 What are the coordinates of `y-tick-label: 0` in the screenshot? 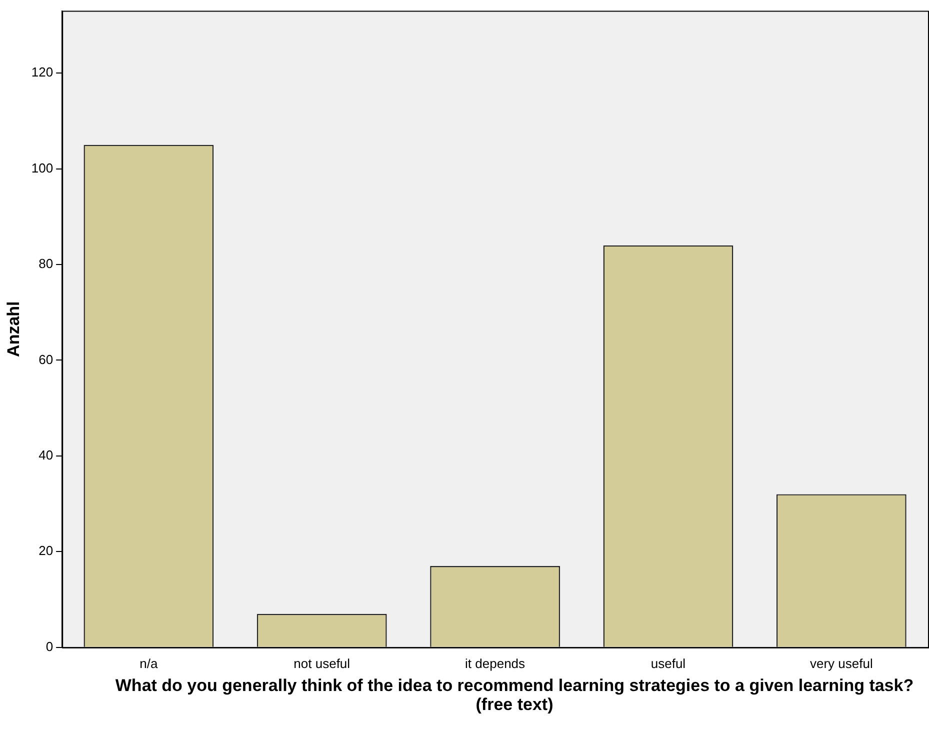 It's located at (50, 646).